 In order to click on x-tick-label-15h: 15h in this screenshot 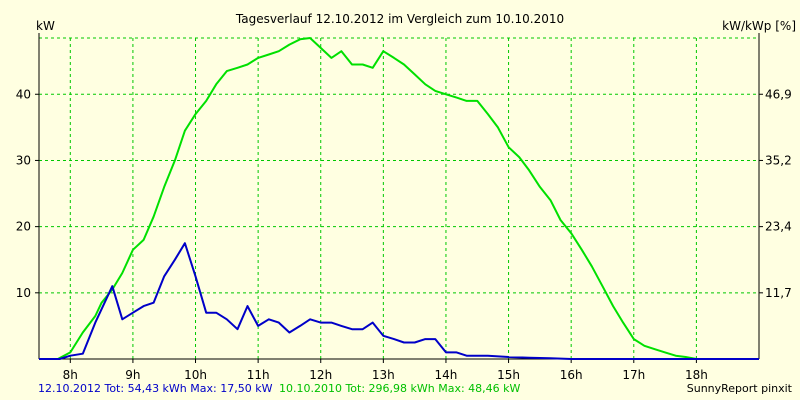, I will do `click(508, 375)`.